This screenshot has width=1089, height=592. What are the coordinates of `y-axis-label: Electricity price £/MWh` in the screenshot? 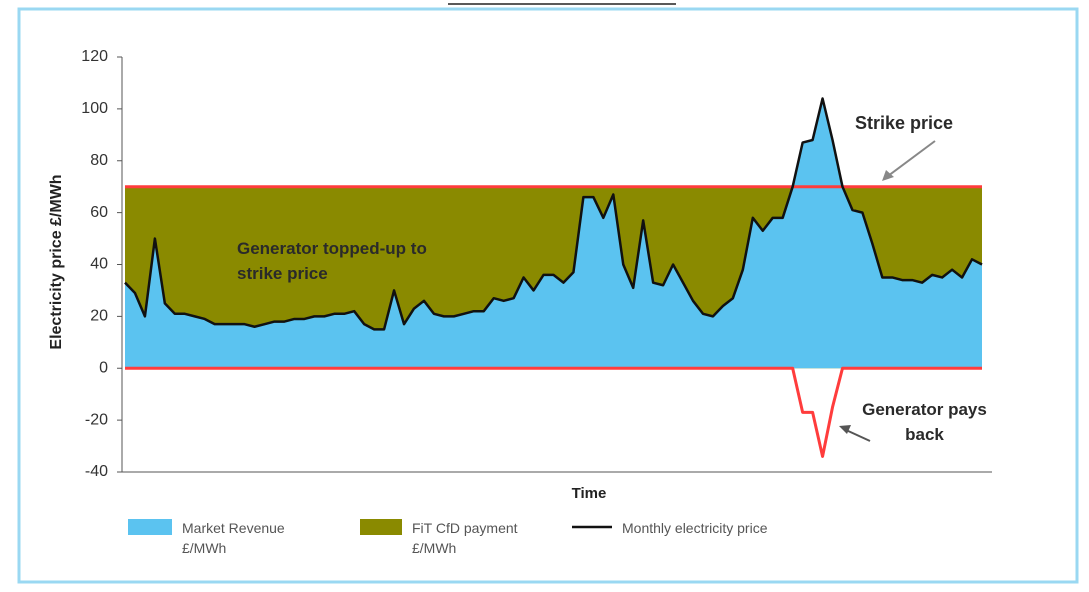 It's located at (56, 261).